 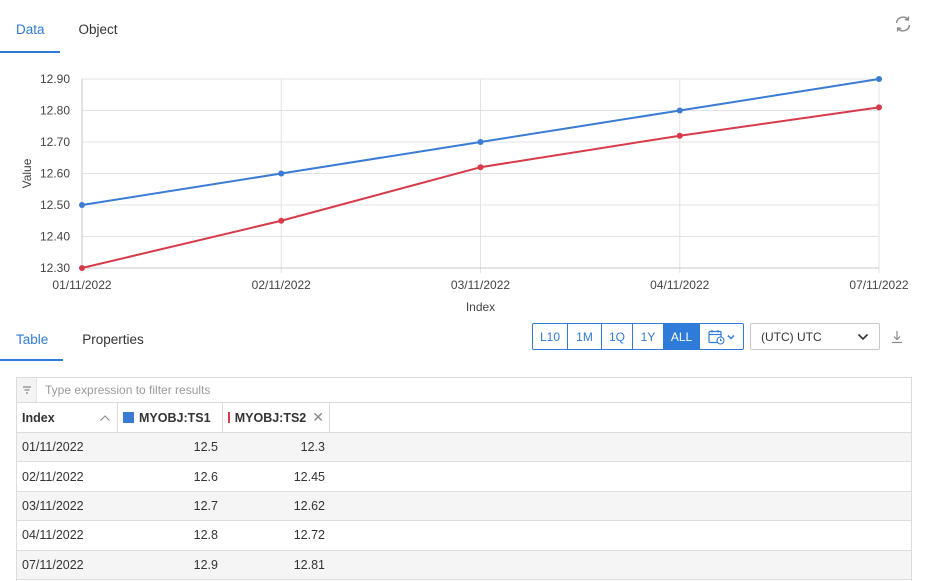 I want to click on cell-ts1: 12.7, so click(x=205, y=505).